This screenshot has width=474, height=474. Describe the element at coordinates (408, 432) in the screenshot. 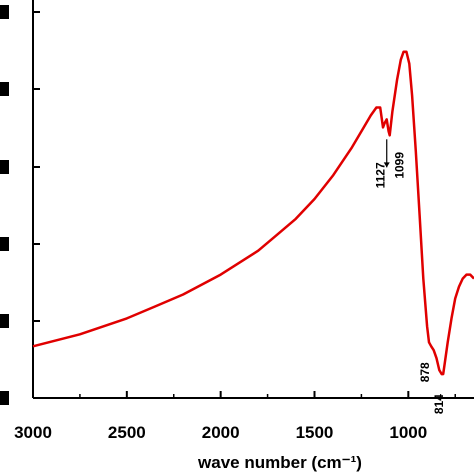

I see `x-tick-label: 1000` at that location.